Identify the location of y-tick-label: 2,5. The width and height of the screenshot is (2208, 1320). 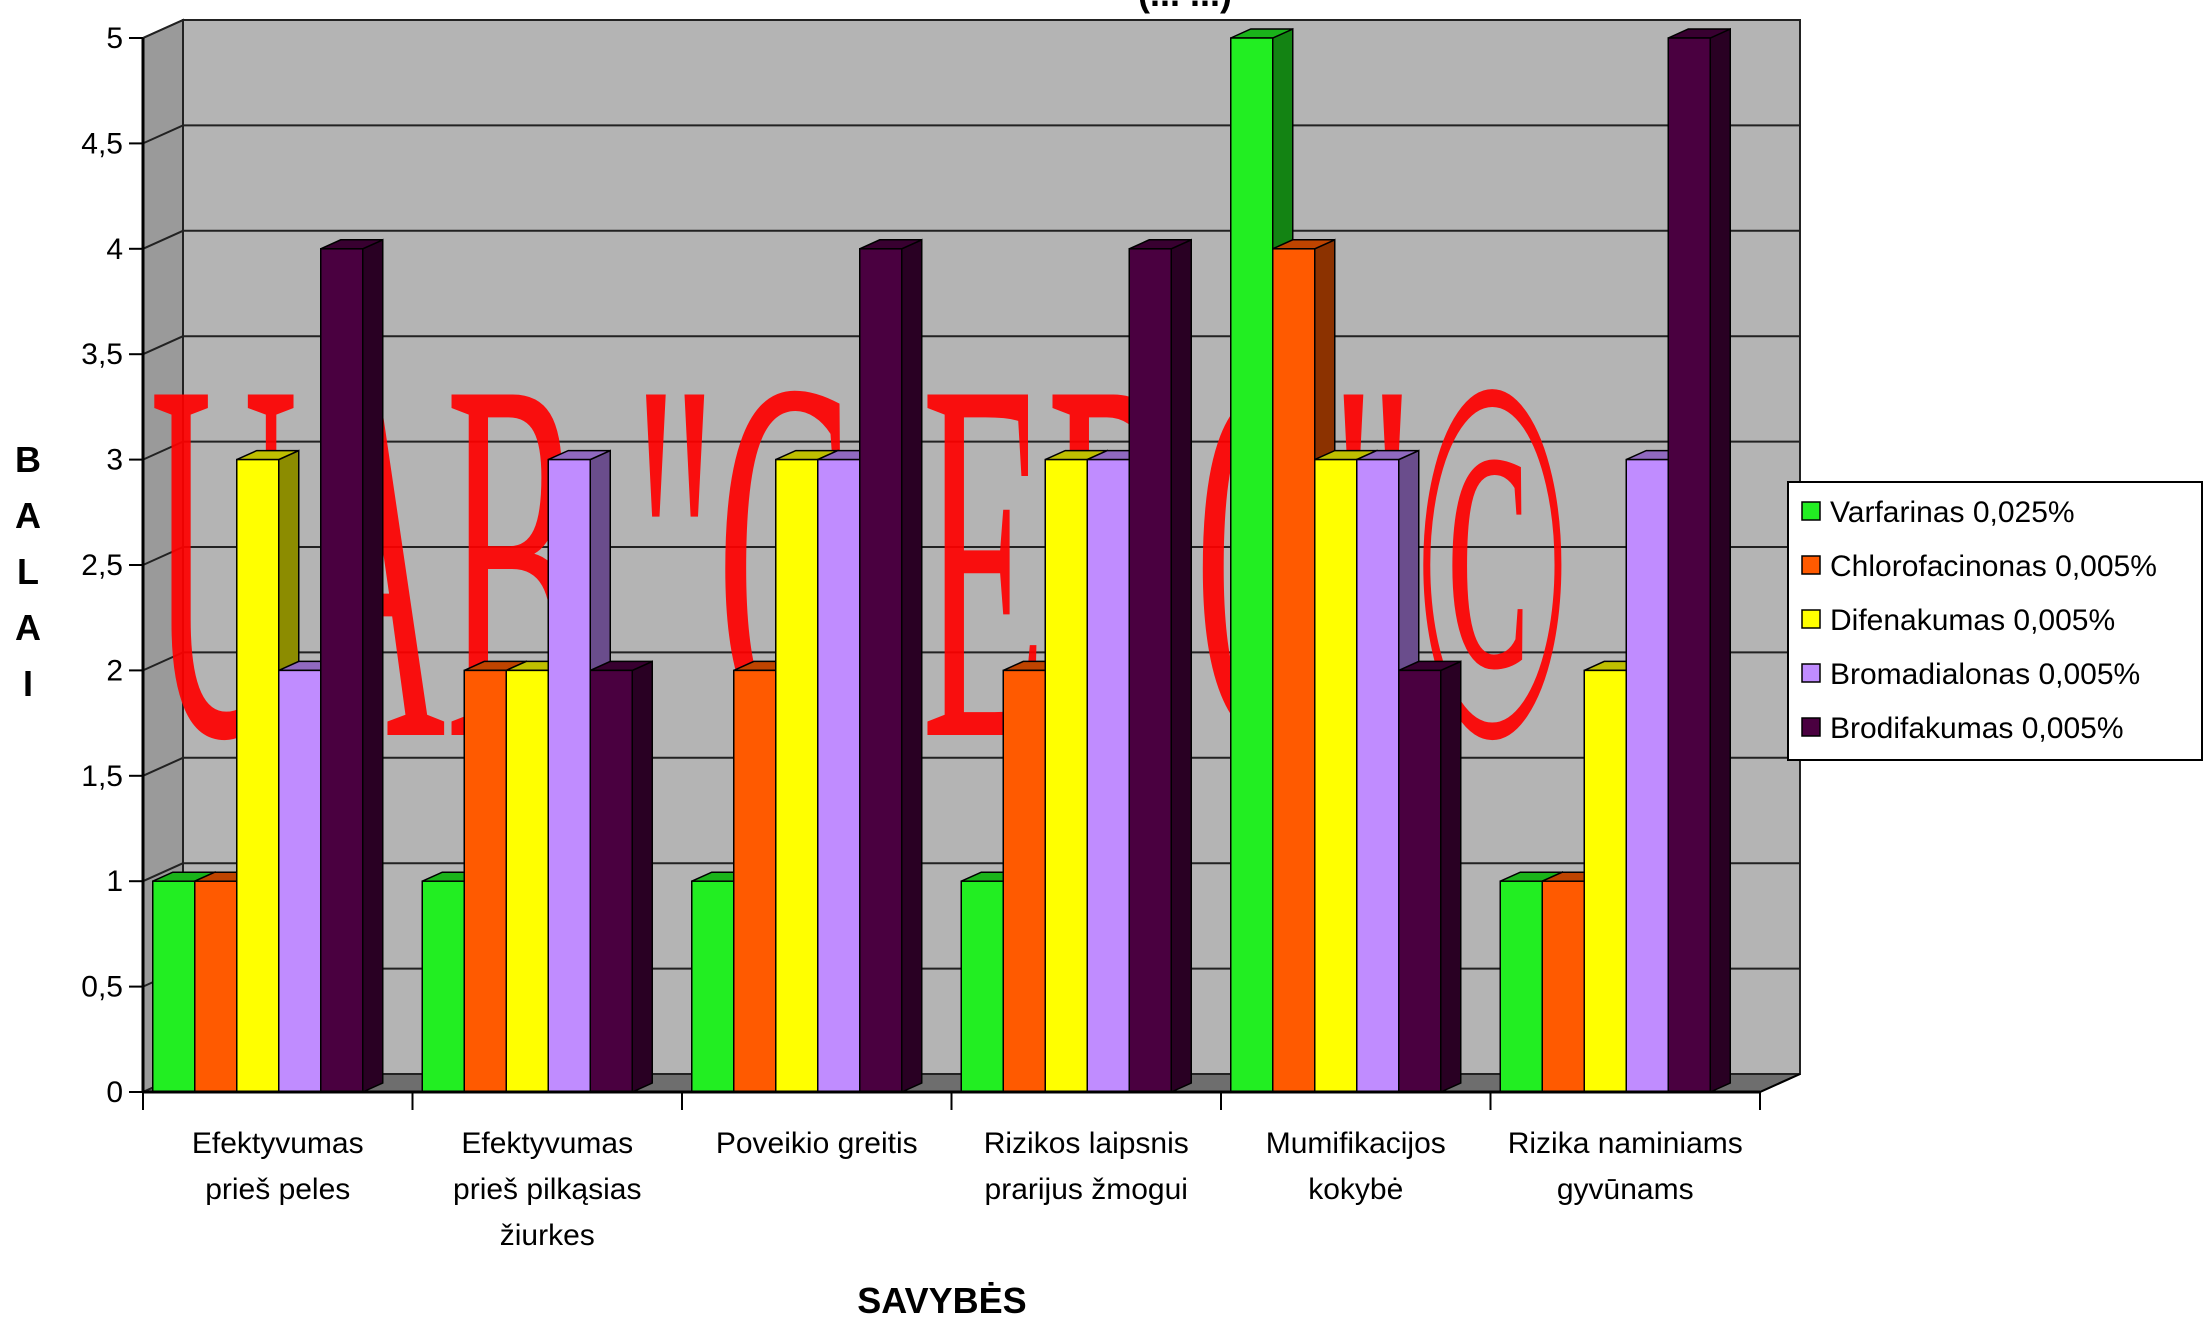
(102, 565).